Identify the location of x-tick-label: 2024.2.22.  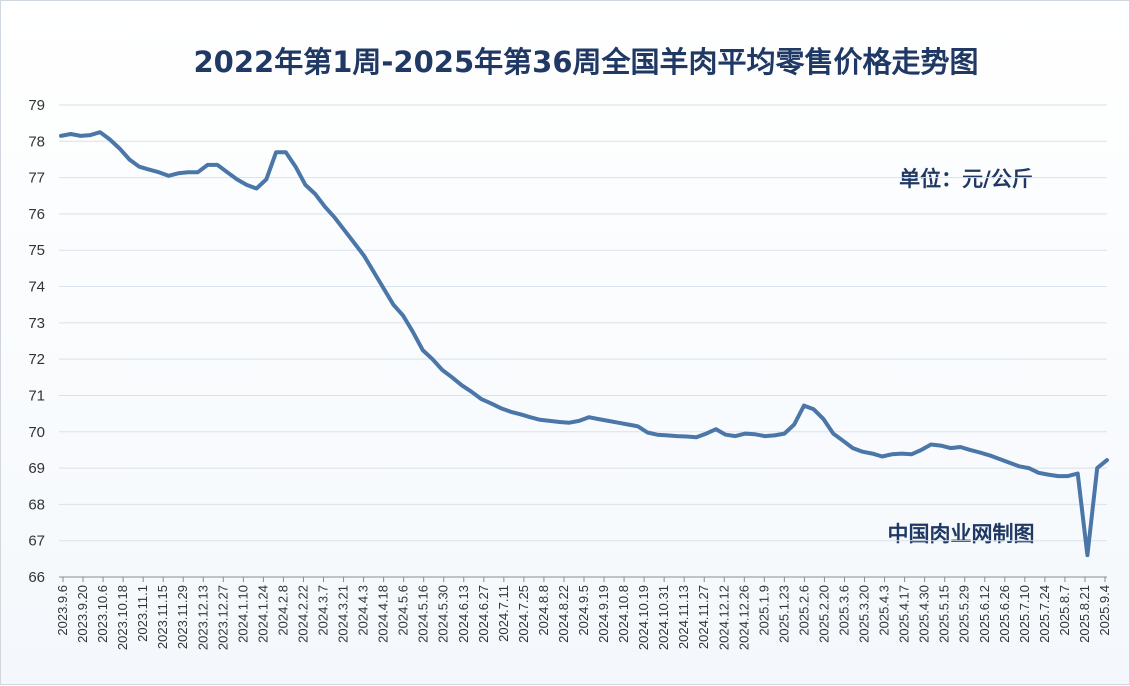
(302, 614).